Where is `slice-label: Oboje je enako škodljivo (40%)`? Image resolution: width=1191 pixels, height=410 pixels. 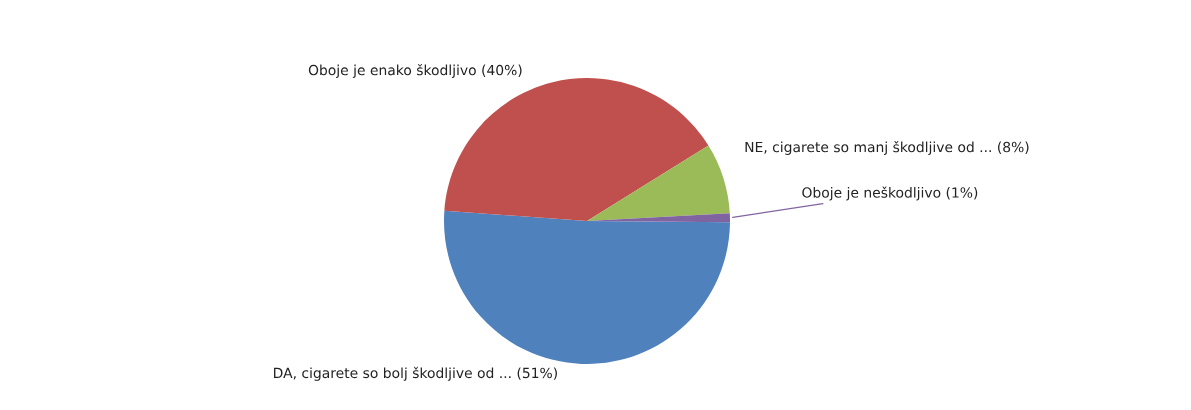
slice-label: Oboje je enako škodljivo (40%) is located at coordinates (415, 71).